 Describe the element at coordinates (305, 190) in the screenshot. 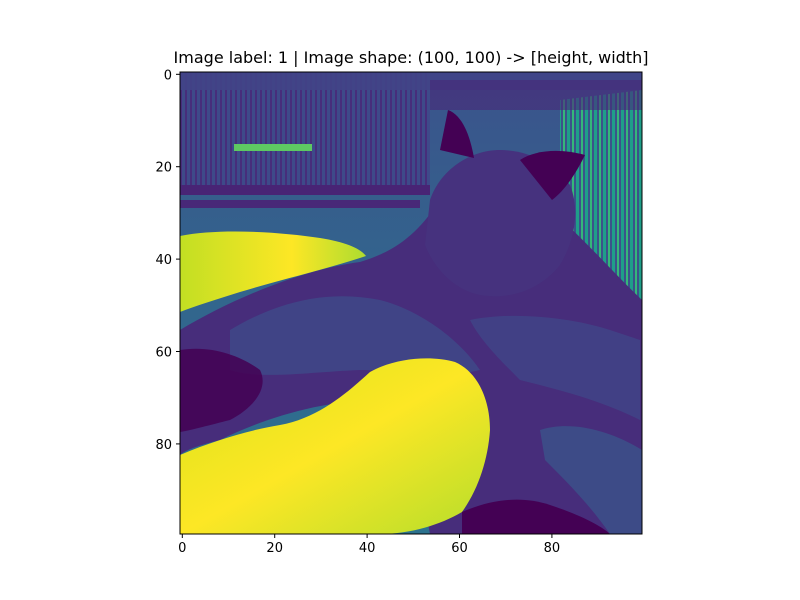

I see `window-sill` at that location.